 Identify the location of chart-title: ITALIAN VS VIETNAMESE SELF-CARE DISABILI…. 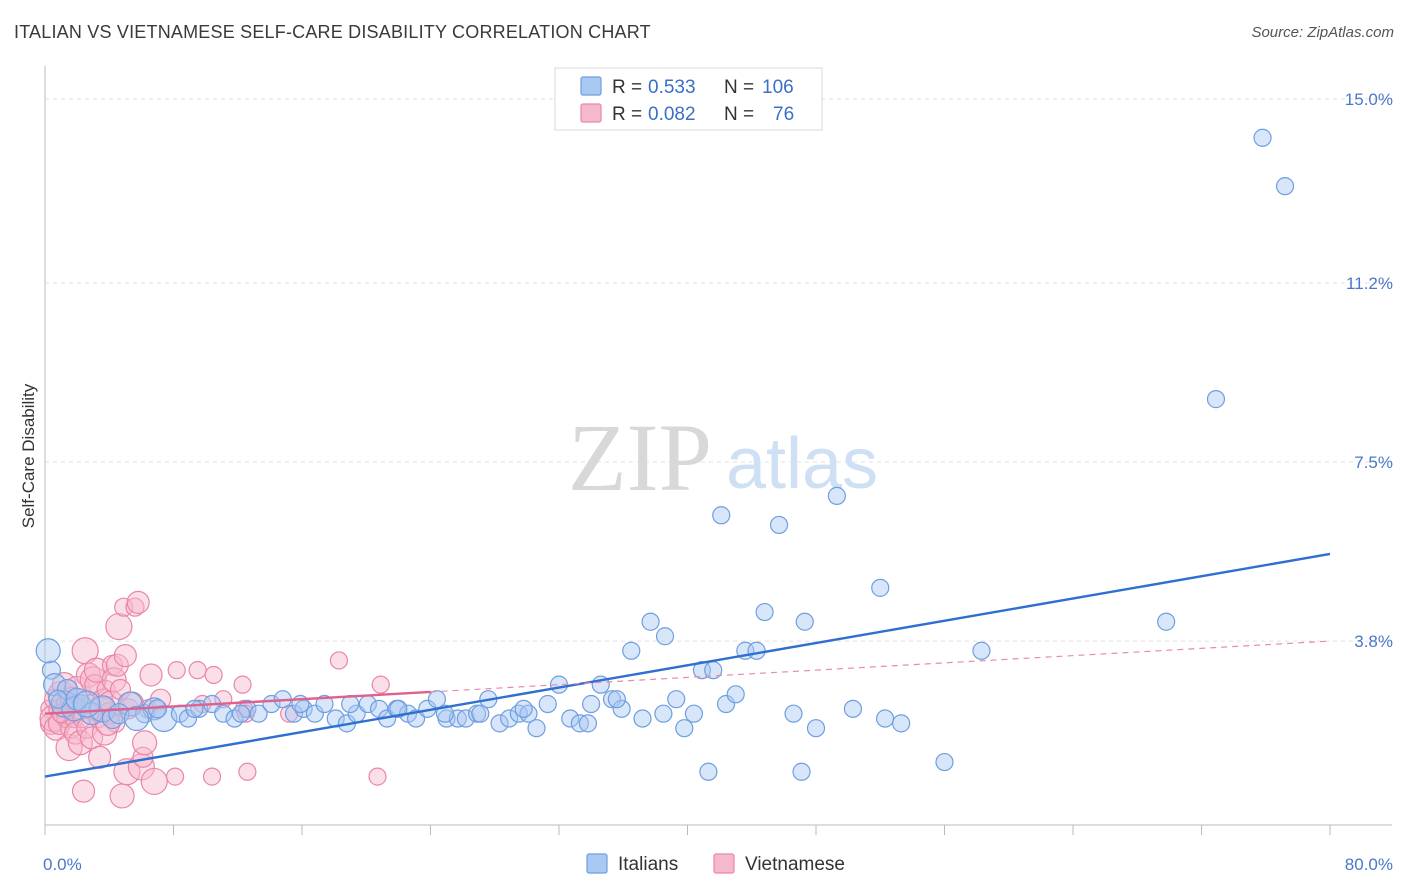
(332, 32).